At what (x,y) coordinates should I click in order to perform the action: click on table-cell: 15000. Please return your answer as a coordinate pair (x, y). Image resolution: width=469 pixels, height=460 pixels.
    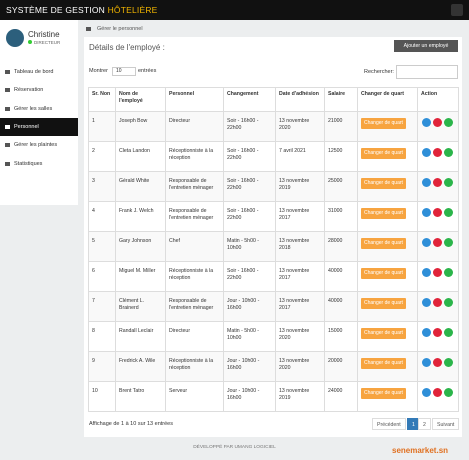
    Looking at the image, I should click on (341, 336).